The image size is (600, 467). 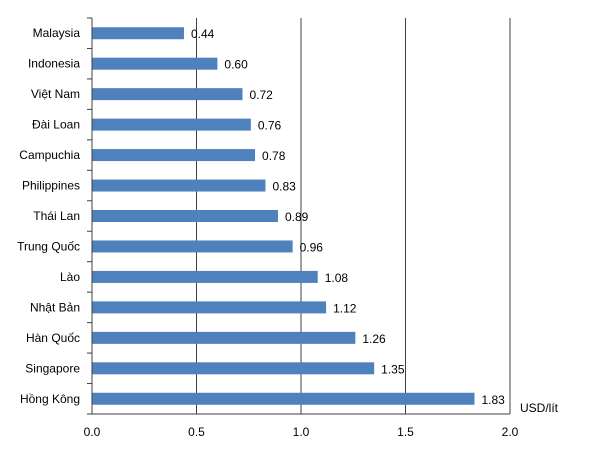 I want to click on value-label: 0.83, so click(x=284, y=187).